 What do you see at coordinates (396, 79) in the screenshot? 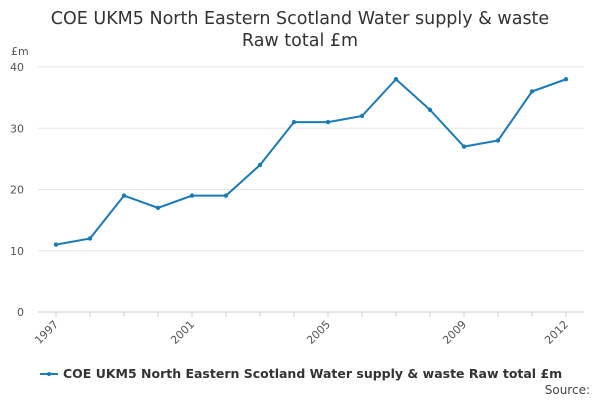
I see `data-point-2007` at bounding box center [396, 79].